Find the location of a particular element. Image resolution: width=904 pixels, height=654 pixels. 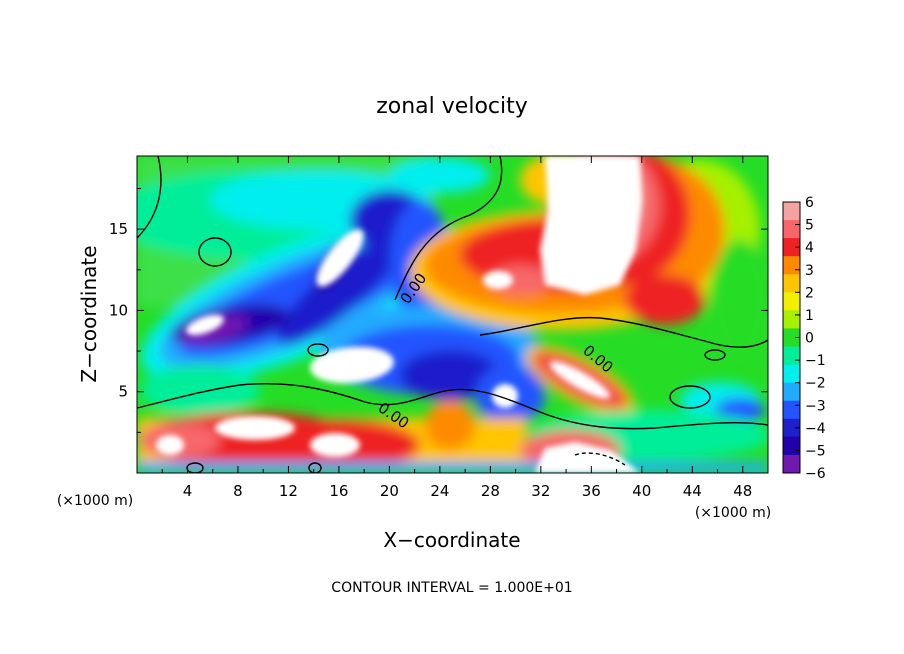

colorbar-label: −6 is located at coordinates (815, 474).